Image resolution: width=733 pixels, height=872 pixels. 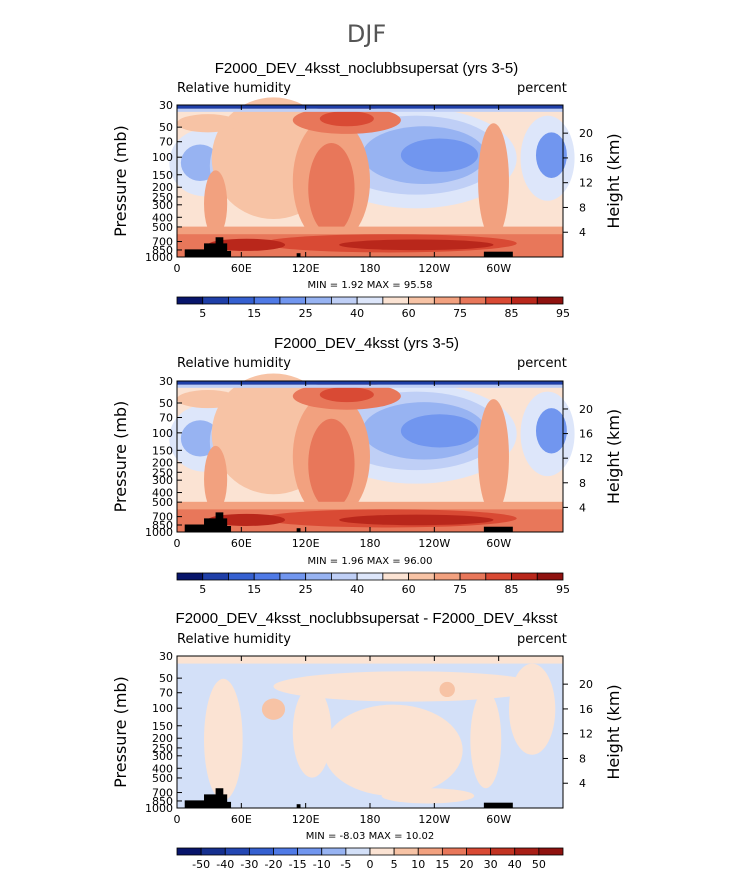 What do you see at coordinates (234, 88) in the screenshot?
I see `panel-1-left-label: Relative humidity` at bounding box center [234, 88].